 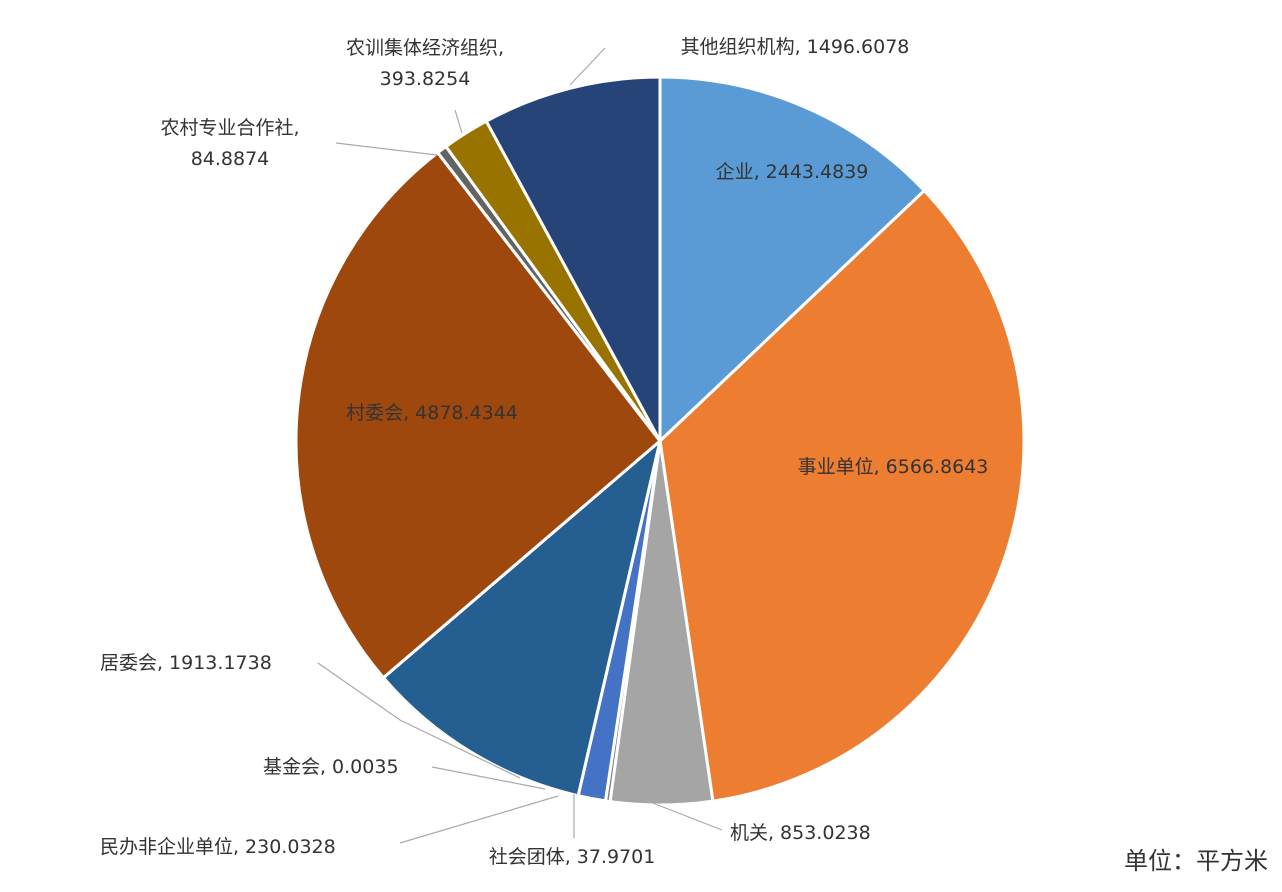 I want to click on label-category: 村委会,, so click(x=377, y=413).